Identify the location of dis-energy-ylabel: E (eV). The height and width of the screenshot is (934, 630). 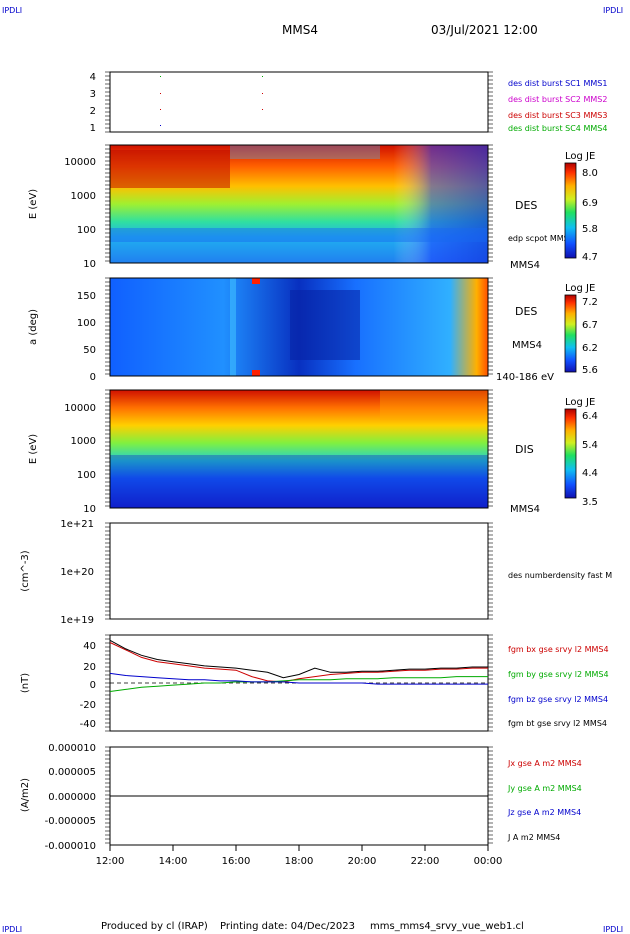
(33, 449).